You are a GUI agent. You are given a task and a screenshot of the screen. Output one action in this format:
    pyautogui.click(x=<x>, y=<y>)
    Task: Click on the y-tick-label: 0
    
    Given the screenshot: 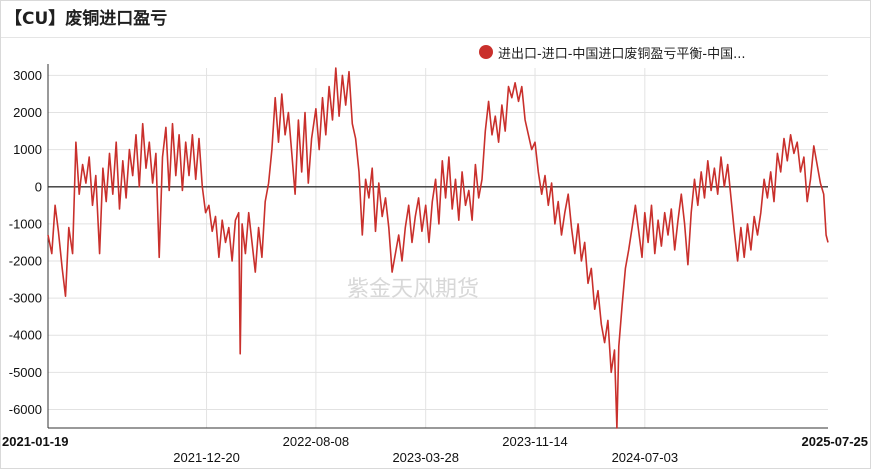 What is the action you would take?
    pyautogui.click(x=38, y=186)
    